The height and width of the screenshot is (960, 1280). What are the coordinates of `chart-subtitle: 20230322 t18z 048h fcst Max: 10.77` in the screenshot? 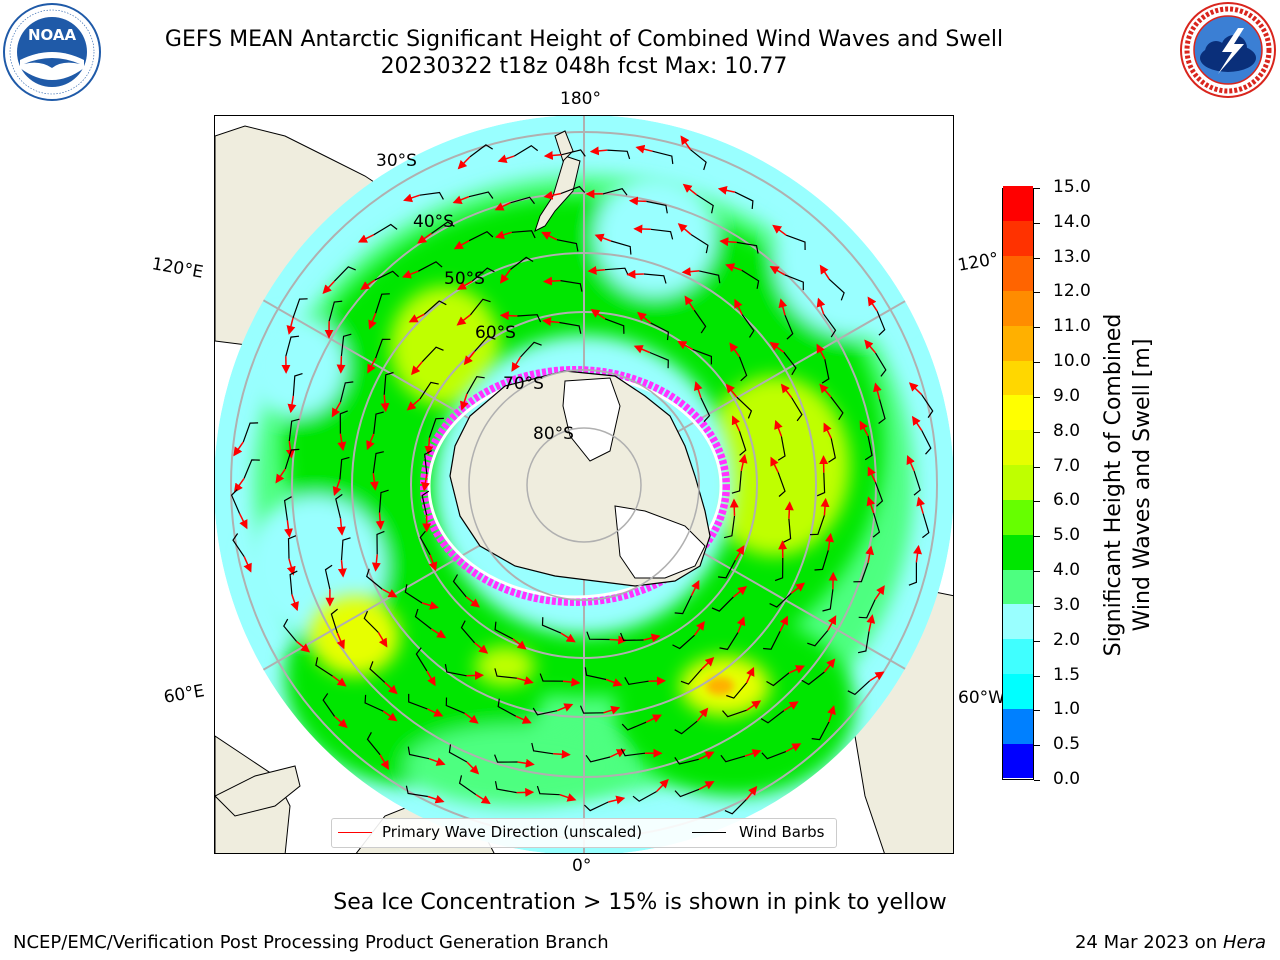 It's located at (584, 66).